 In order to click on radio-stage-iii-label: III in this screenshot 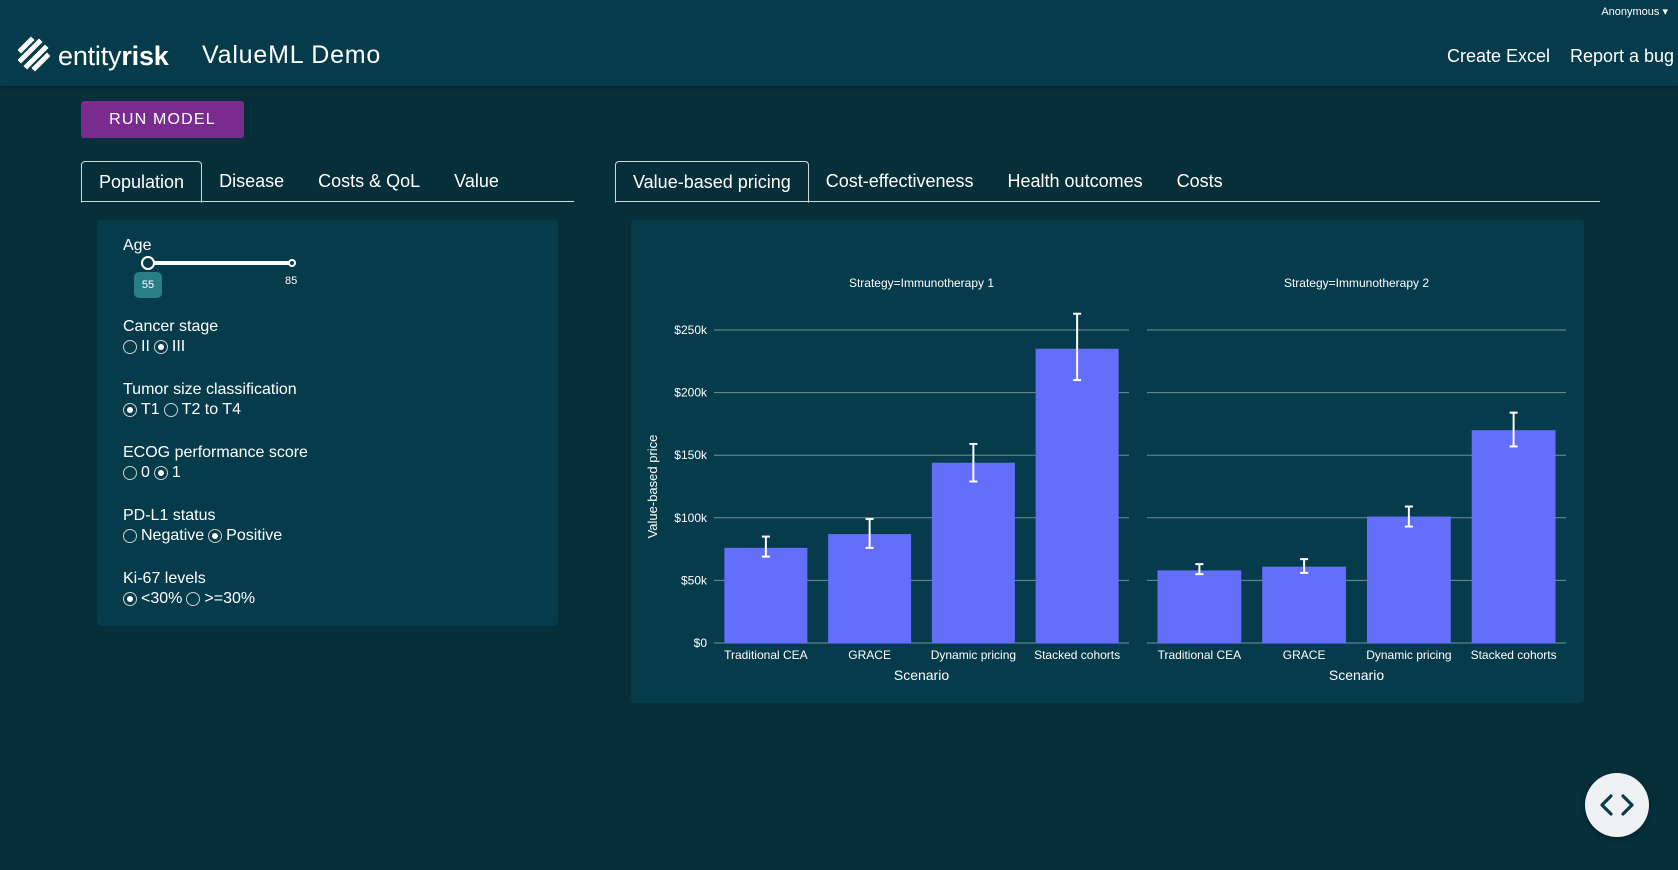, I will do `click(178, 346)`.